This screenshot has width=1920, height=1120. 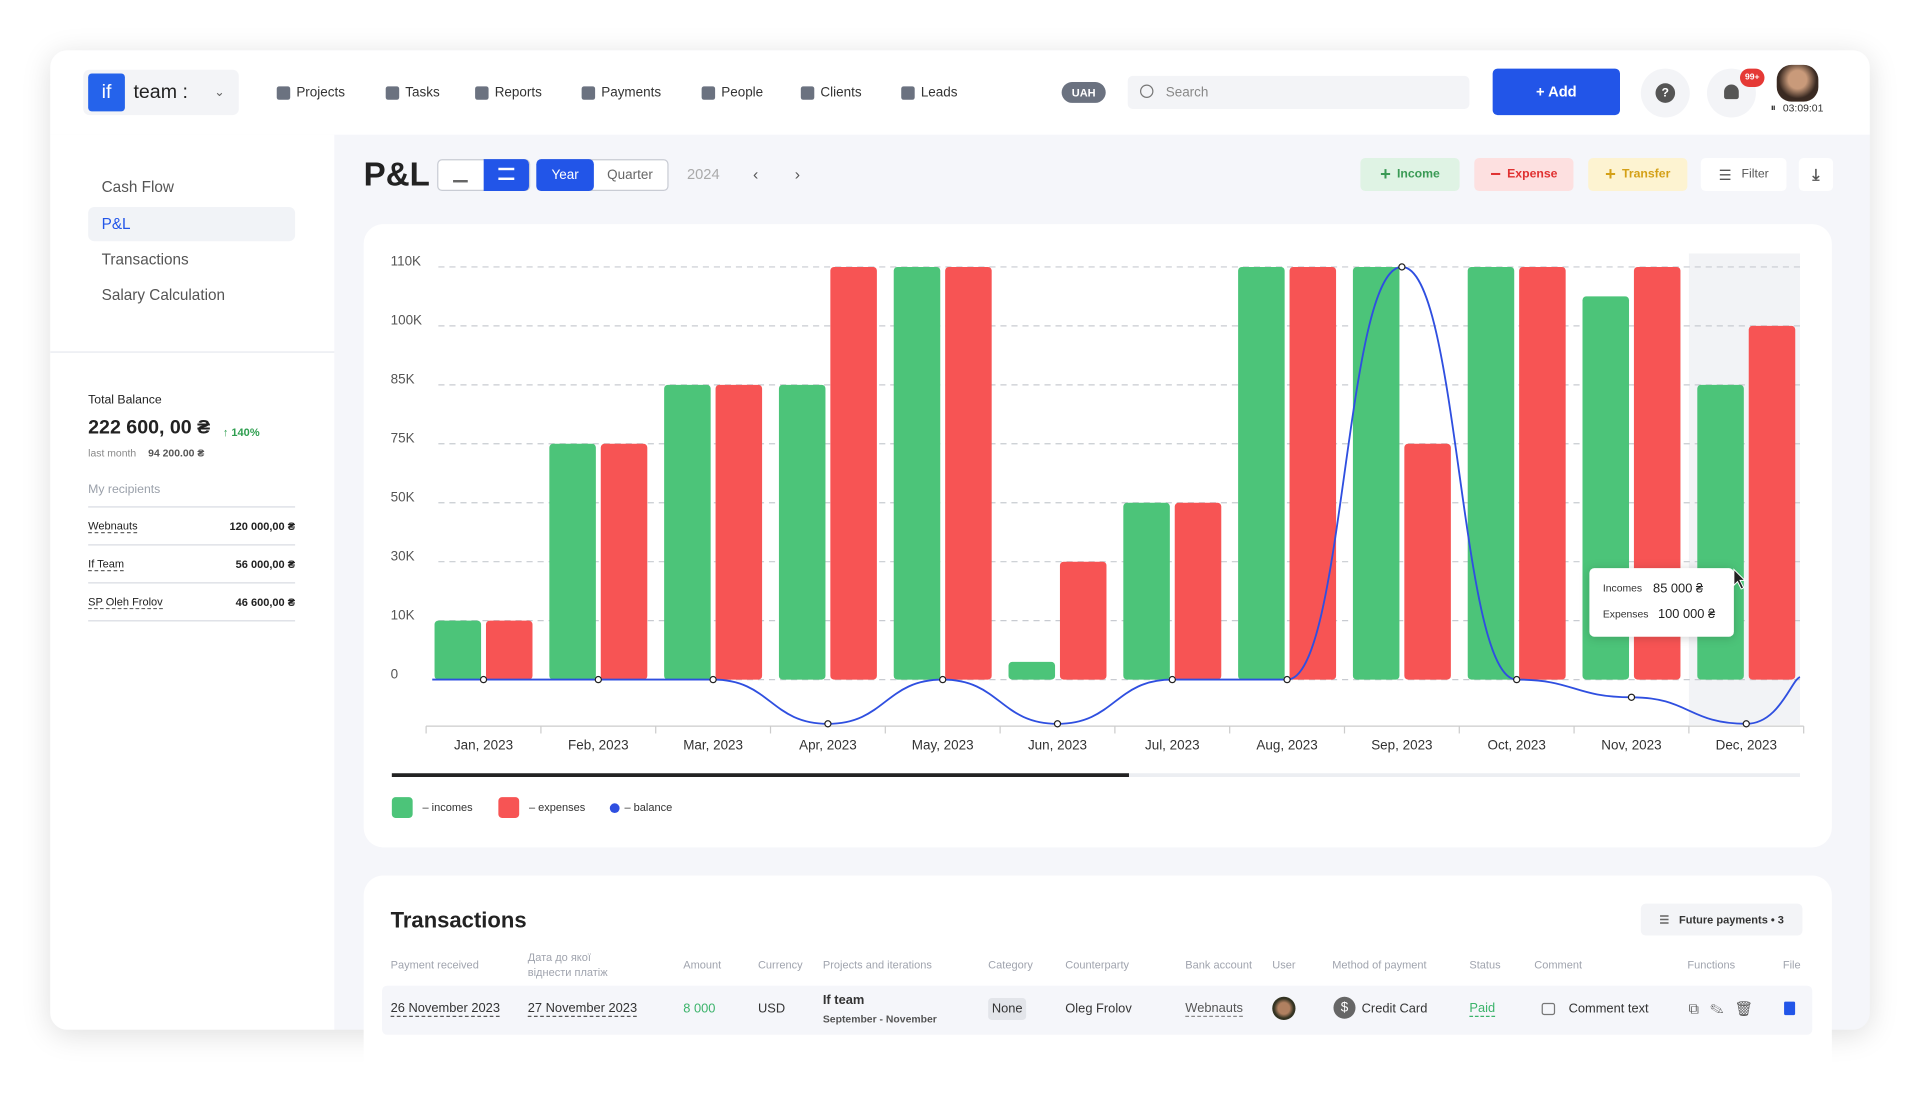 I want to click on nav-item: Projects, so click(x=321, y=93).